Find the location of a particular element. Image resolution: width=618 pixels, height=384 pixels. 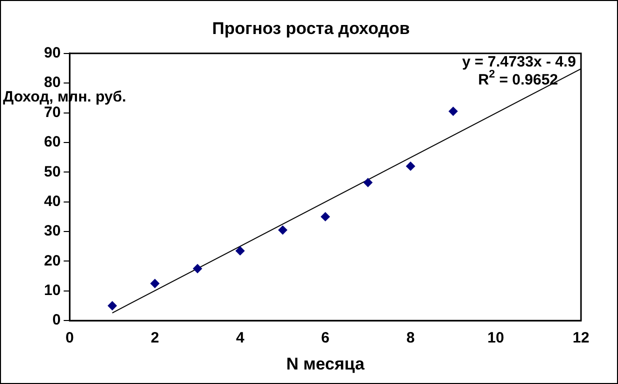

x-tick-label: 6 is located at coordinates (325, 338).